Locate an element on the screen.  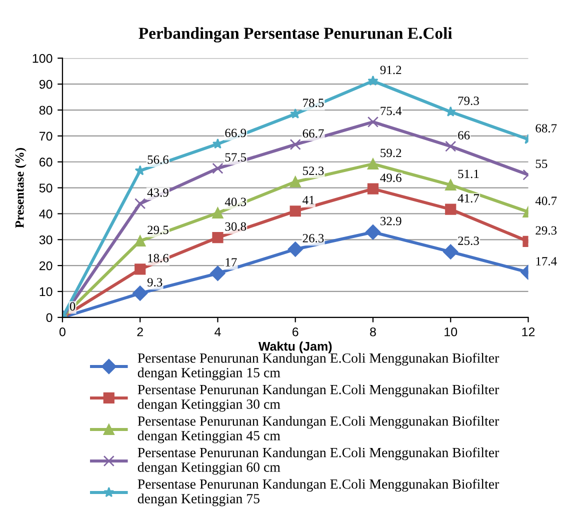
data-label: 29.3 is located at coordinates (546, 230).